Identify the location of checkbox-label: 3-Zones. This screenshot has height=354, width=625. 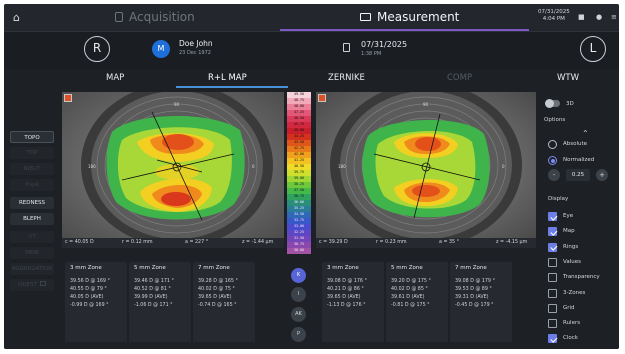
(574, 292).